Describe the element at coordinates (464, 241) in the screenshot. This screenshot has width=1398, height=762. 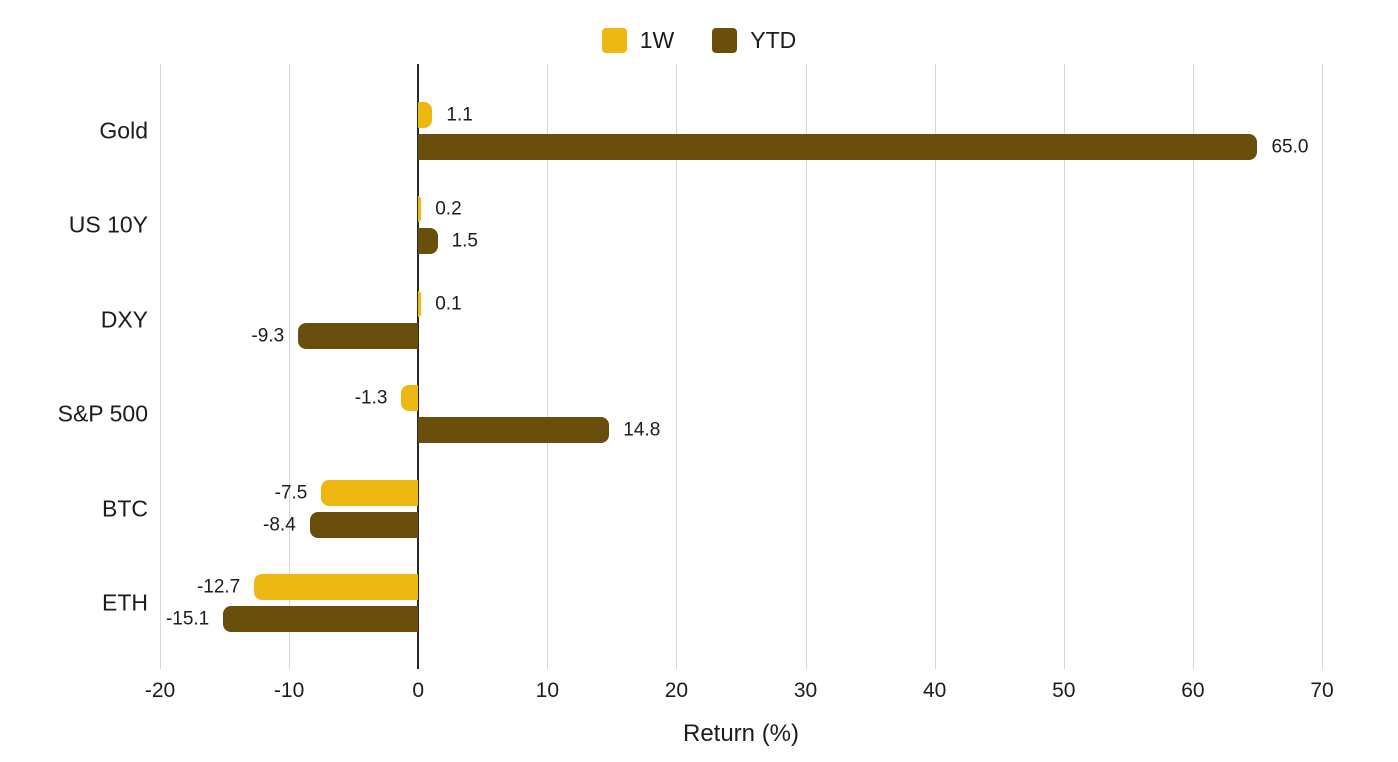
I see `bar-value-label-ytd-us-10y: 1.5` at that location.